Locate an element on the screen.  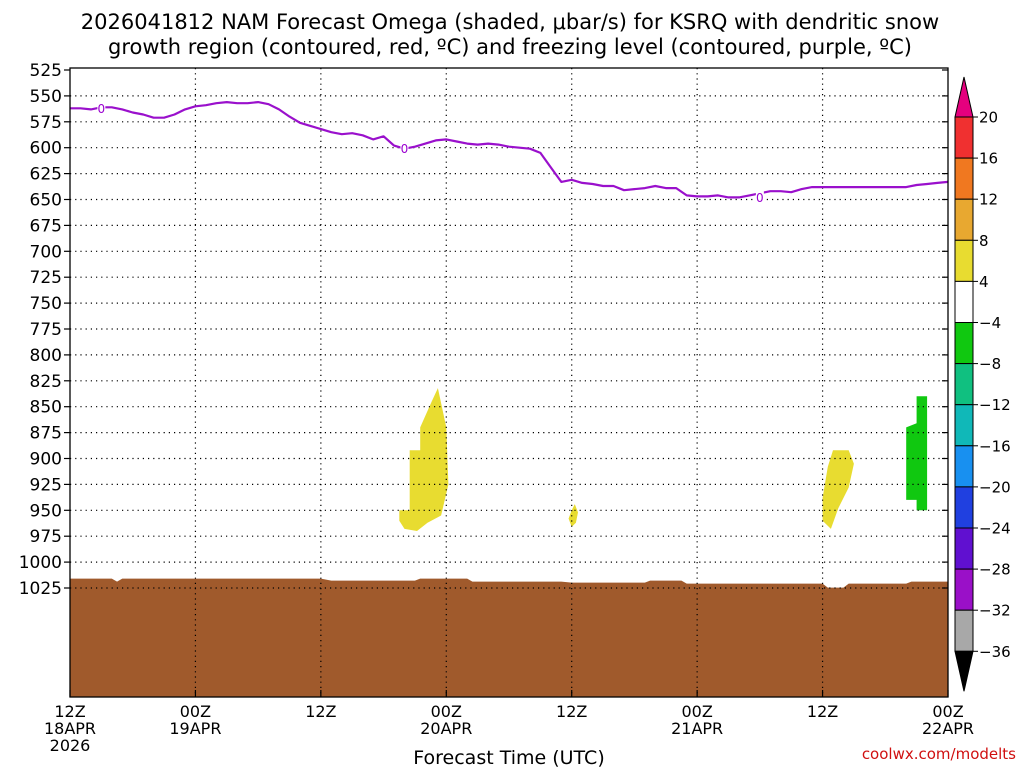
surface-terrain-fill is located at coordinates (509, 637).